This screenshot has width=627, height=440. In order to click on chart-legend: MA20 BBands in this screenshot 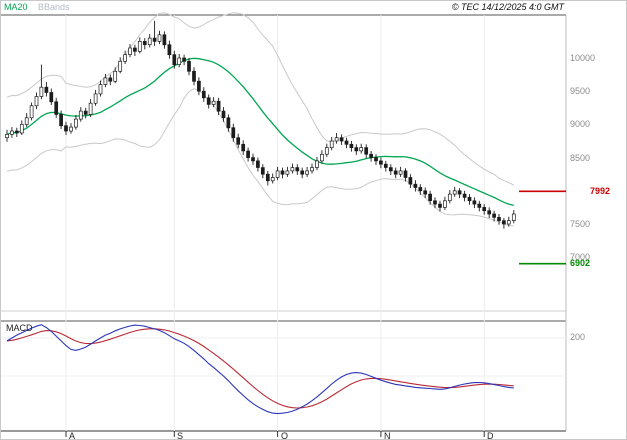, I will do `click(37, 7)`.